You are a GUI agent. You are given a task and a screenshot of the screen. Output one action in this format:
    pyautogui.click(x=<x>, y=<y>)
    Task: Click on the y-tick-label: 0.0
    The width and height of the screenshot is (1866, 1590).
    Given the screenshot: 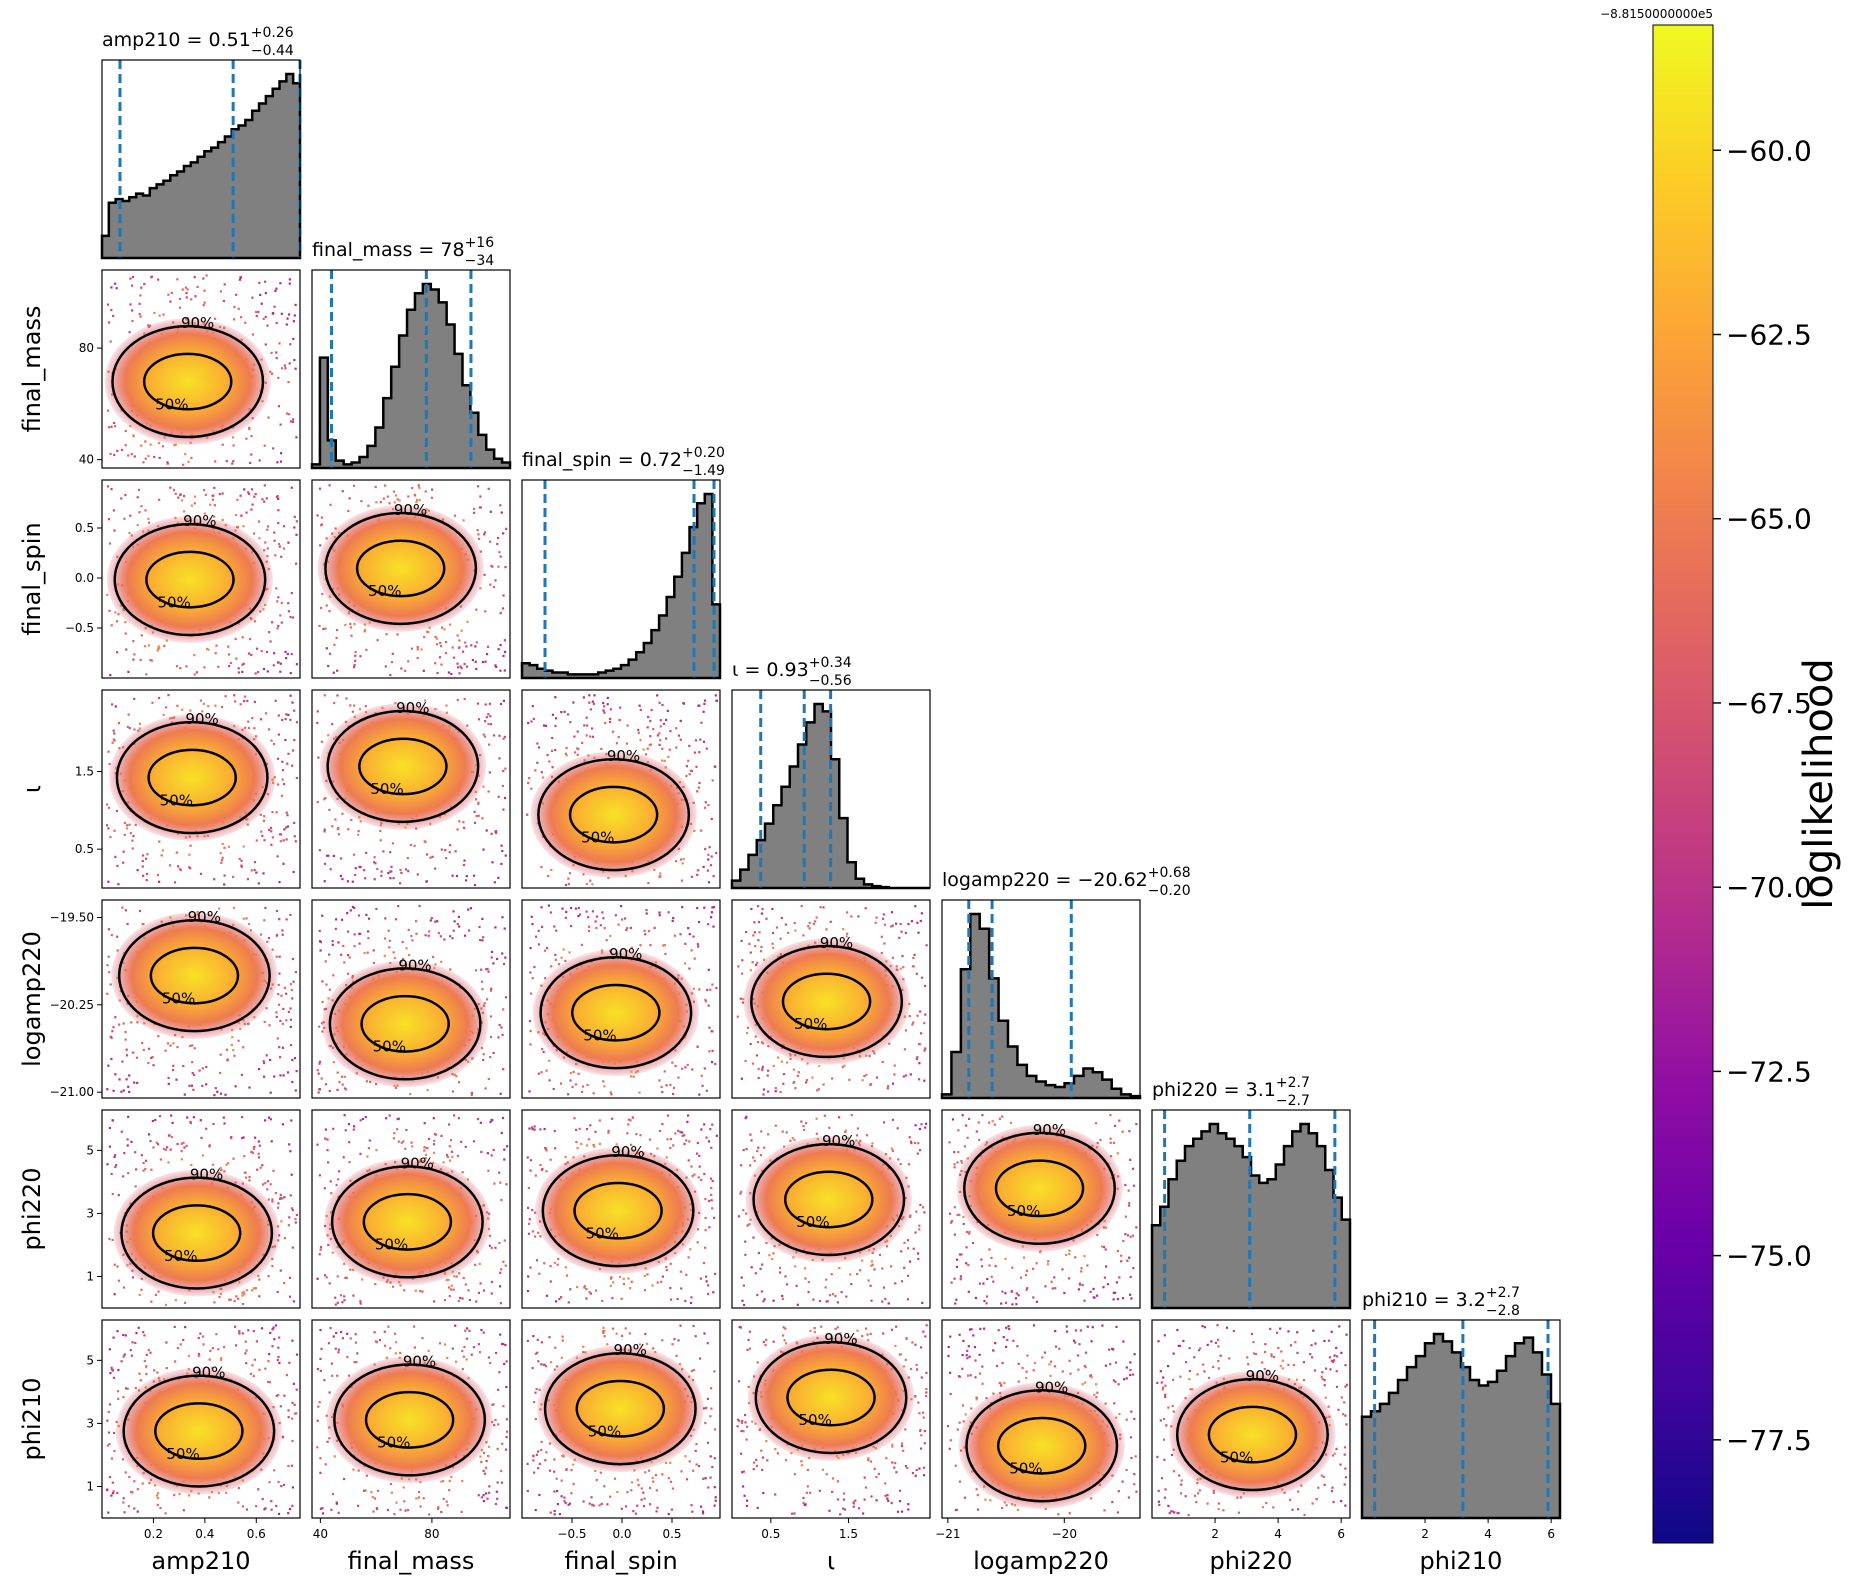 What is the action you would take?
    pyautogui.click(x=84, y=578)
    